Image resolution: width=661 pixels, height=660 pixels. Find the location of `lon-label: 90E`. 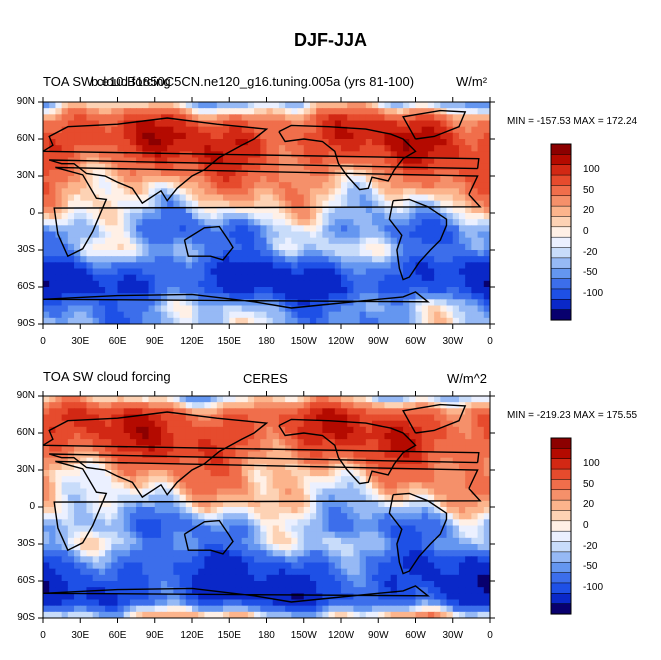

lon-label: 90E is located at coordinates (154, 635).